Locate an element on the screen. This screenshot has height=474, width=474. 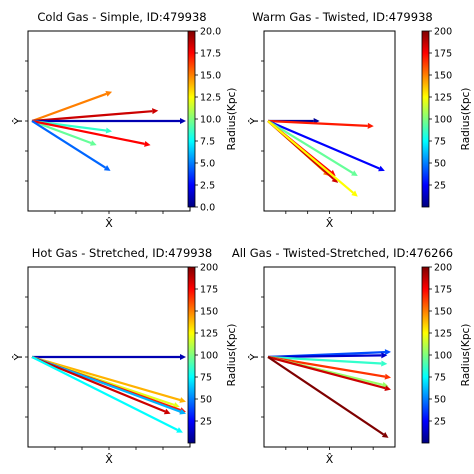
chart-title: Warm Gas - Twisted, ID:479938 is located at coordinates (342, 17).